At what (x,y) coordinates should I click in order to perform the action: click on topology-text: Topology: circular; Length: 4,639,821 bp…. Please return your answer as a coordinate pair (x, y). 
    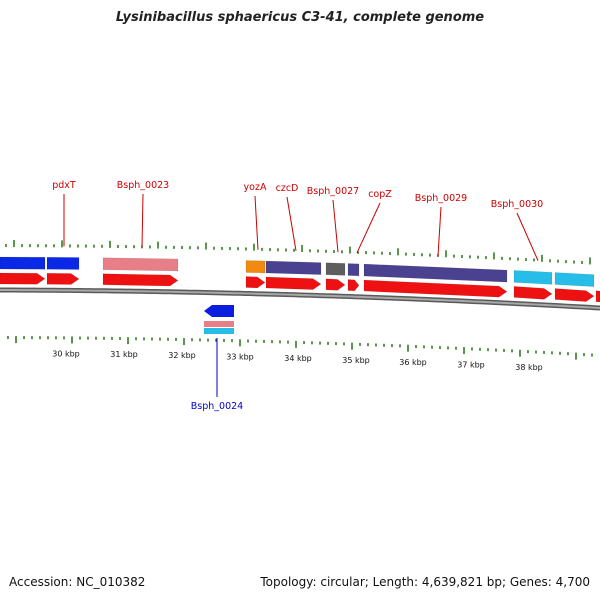
    Looking at the image, I should click on (425, 582).